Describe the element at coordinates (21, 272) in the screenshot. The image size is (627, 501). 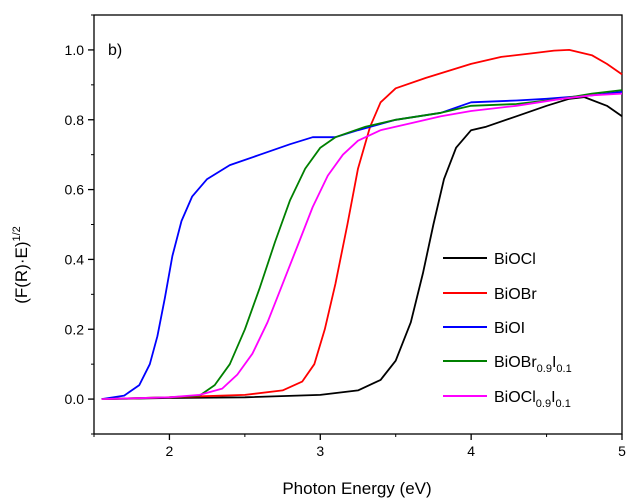
I see `y-axis-title-main: (F(R)·E)` at that location.